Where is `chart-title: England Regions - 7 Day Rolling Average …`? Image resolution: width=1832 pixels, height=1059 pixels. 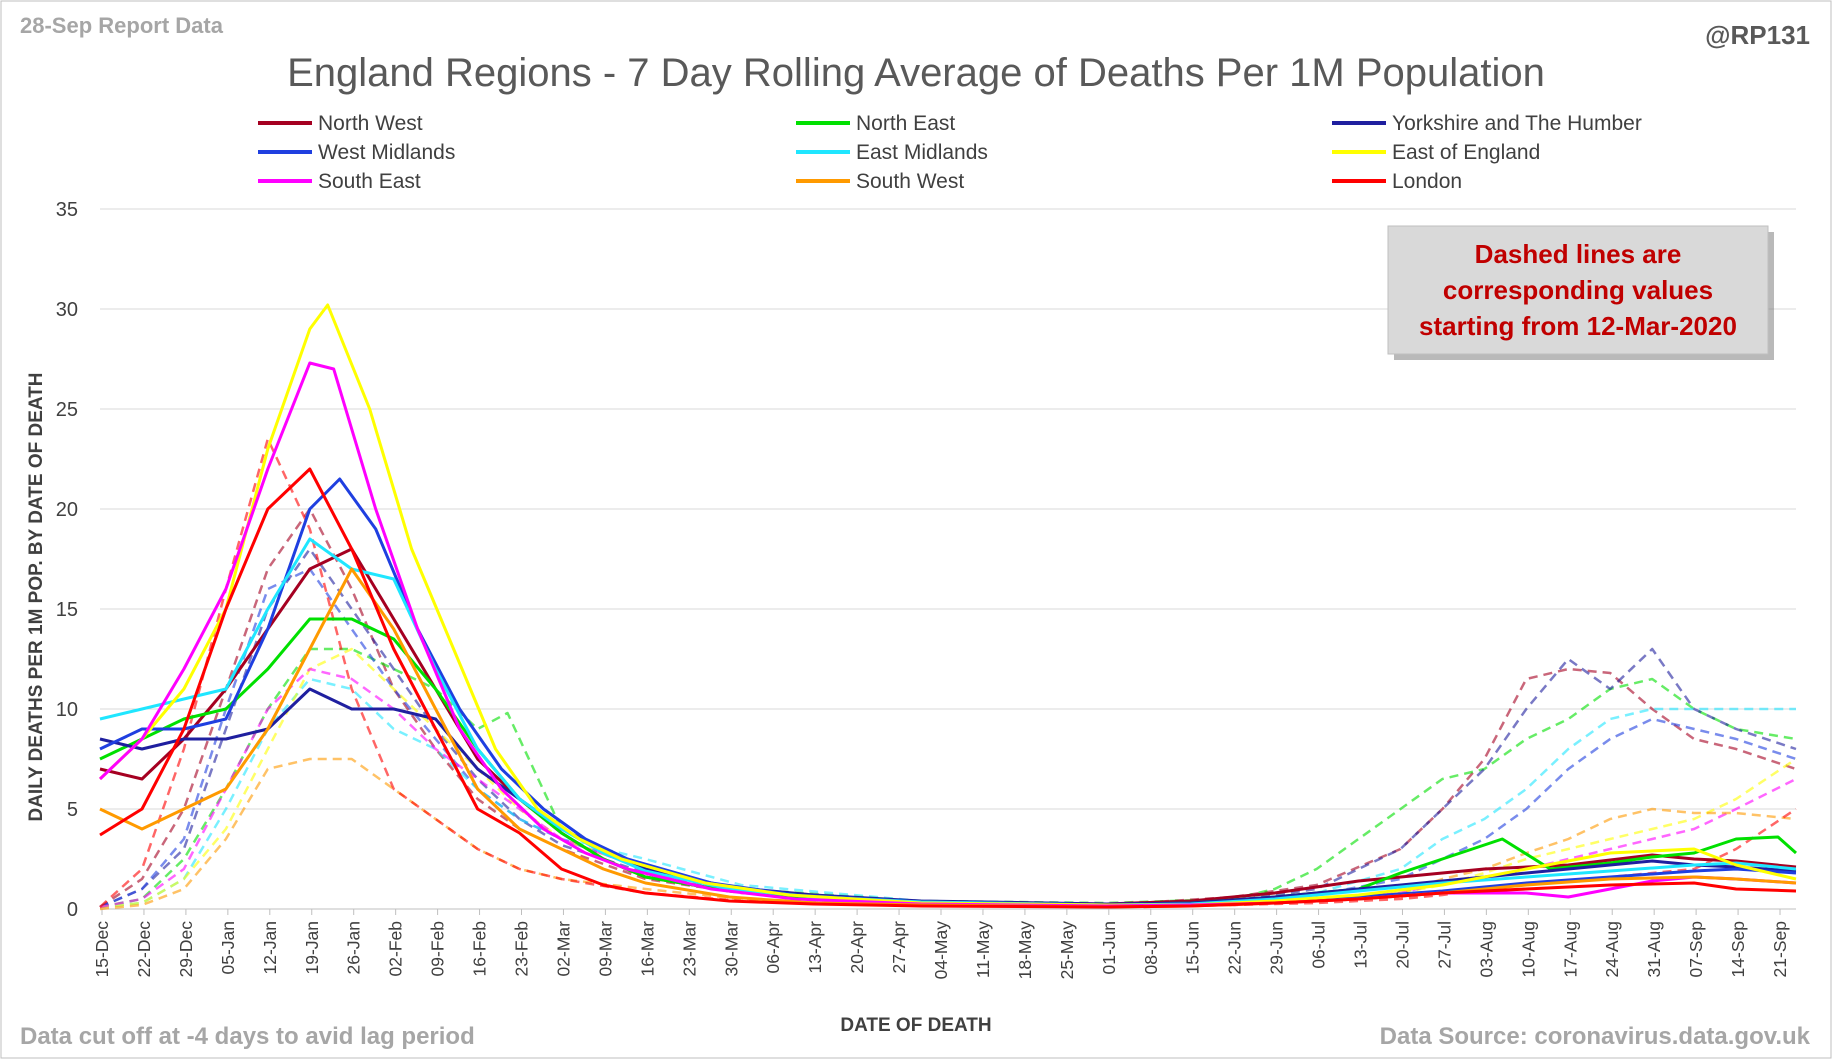 chart-title: England Regions - 7 Day Rolling Average … is located at coordinates (916, 73).